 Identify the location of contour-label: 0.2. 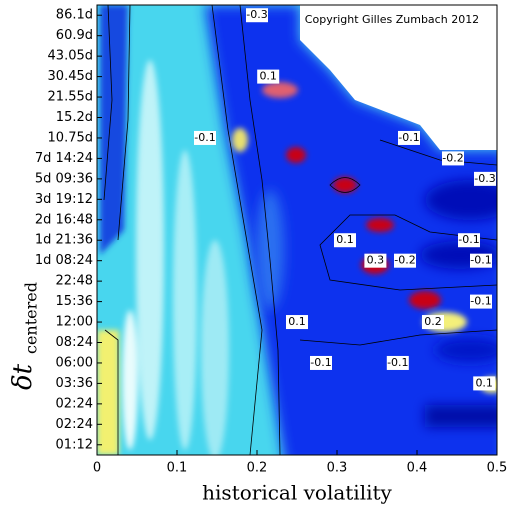
(433, 322).